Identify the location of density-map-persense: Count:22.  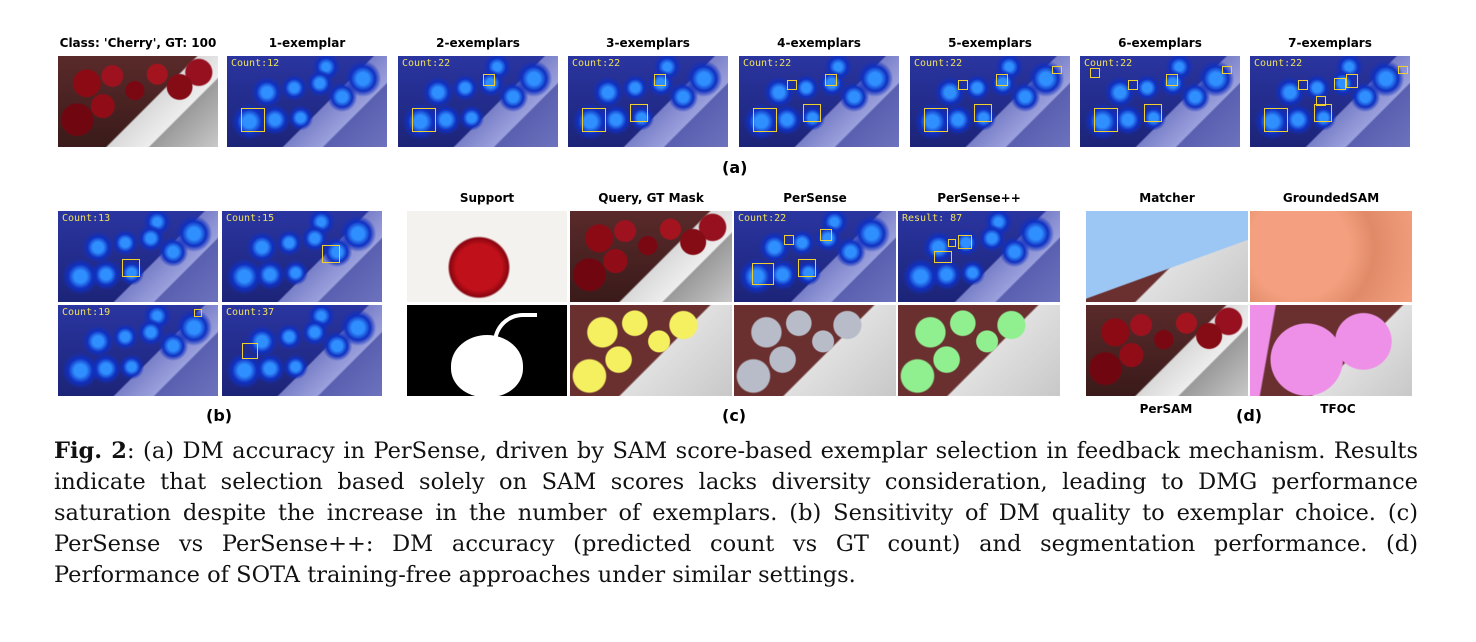
(815, 256).